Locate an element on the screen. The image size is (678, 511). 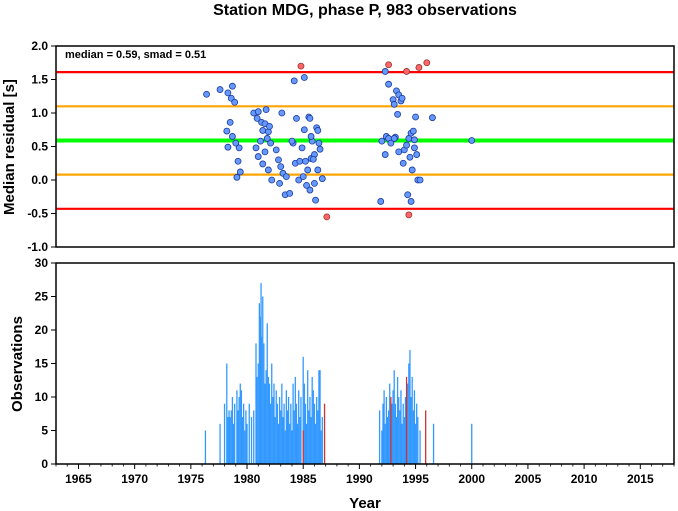
residual-outliers is located at coordinates (364, 140).